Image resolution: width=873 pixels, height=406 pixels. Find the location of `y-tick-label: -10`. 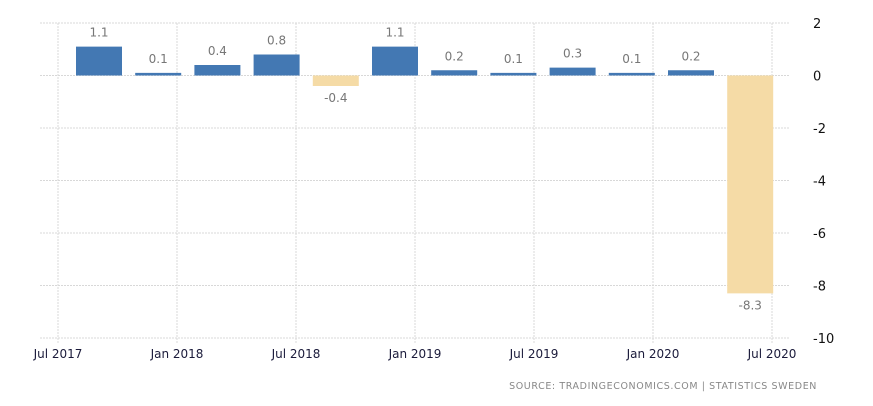

y-tick-label: -10 is located at coordinates (823, 339).